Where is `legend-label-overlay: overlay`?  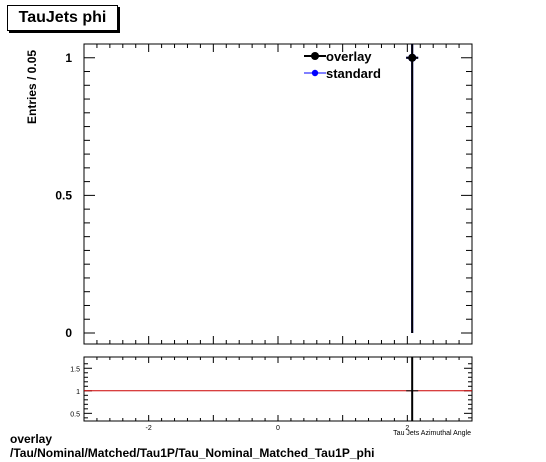
legend-label-overlay: overlay is located at coordinates (349, 56).